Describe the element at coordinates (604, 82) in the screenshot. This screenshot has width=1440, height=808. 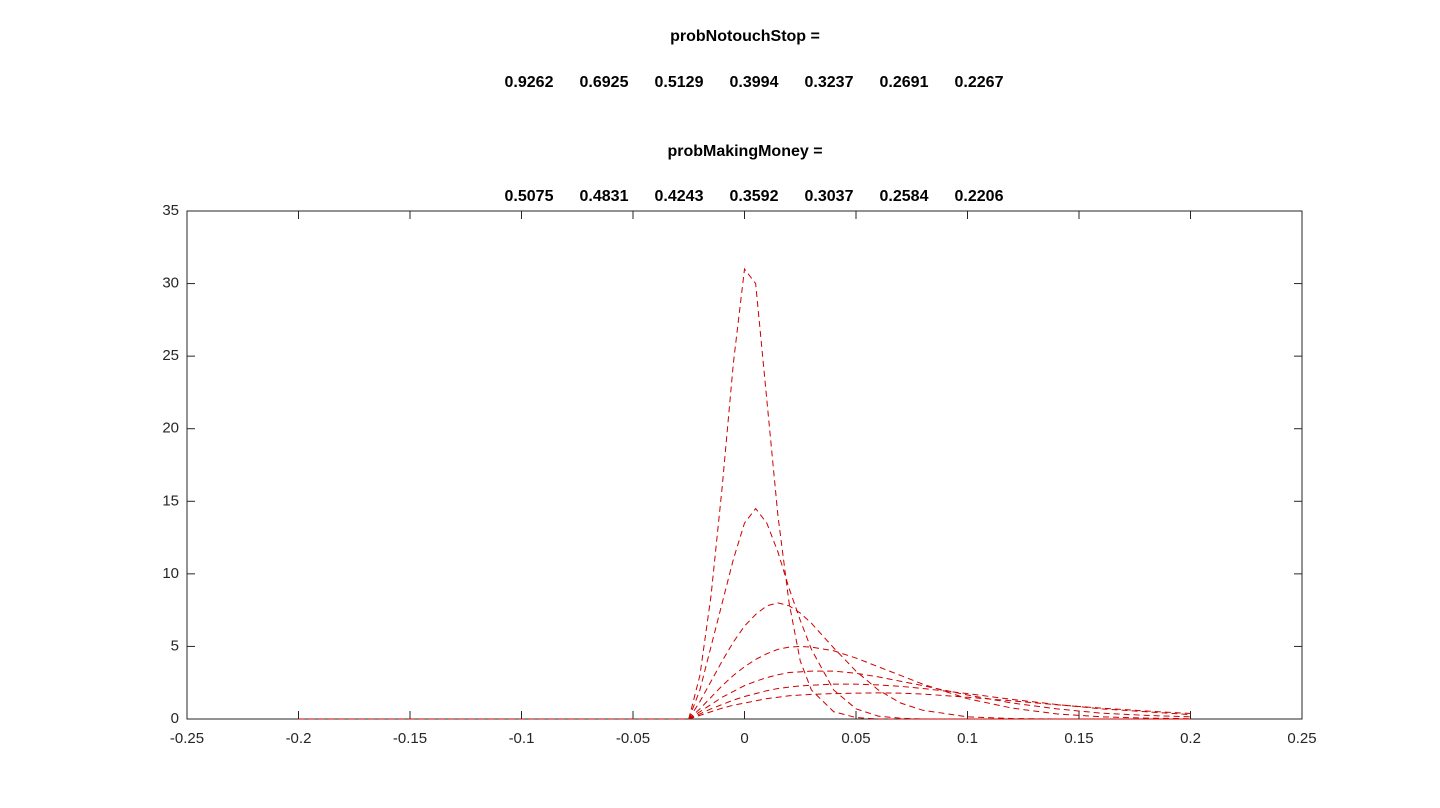
I see `annotation-value: 0.6925` at that location.